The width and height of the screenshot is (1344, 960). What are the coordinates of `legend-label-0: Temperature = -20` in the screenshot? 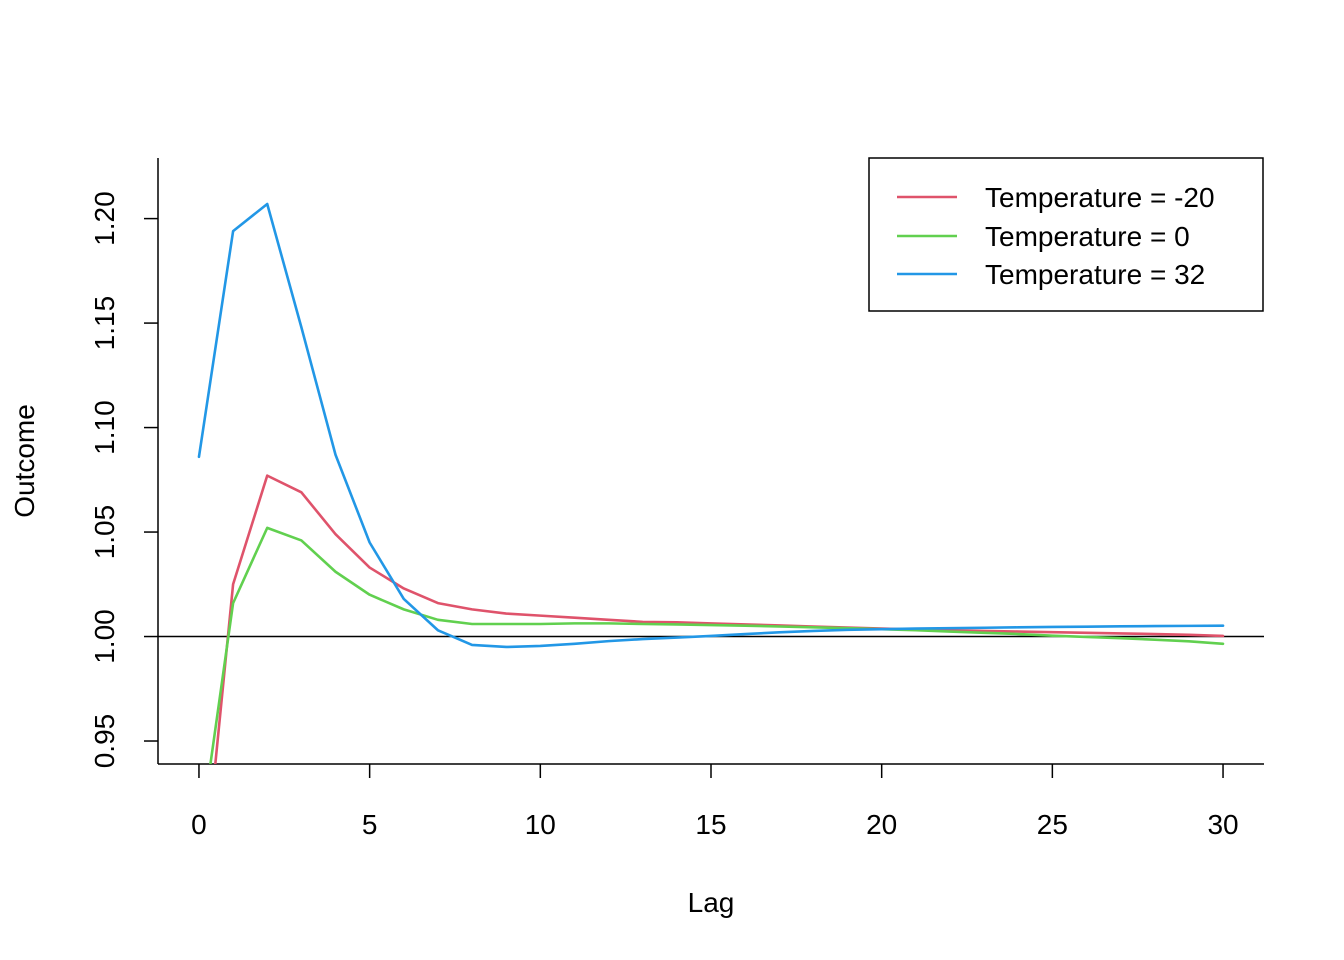 It's located at (1100, 197).